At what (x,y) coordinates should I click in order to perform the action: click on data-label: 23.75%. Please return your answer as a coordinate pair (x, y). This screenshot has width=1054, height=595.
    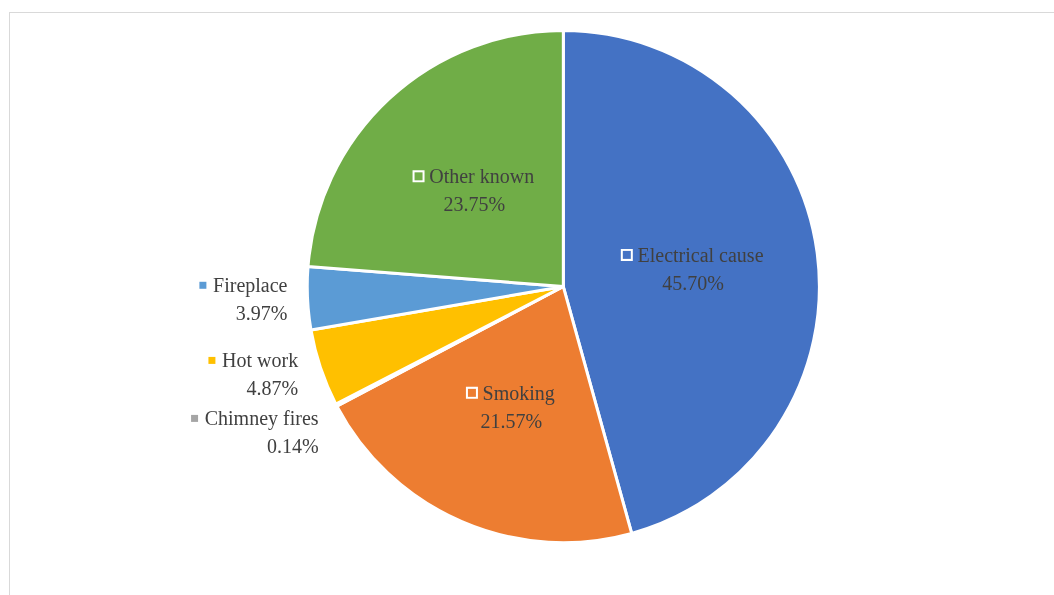
    Looking at the image, I should click on (474, 204).